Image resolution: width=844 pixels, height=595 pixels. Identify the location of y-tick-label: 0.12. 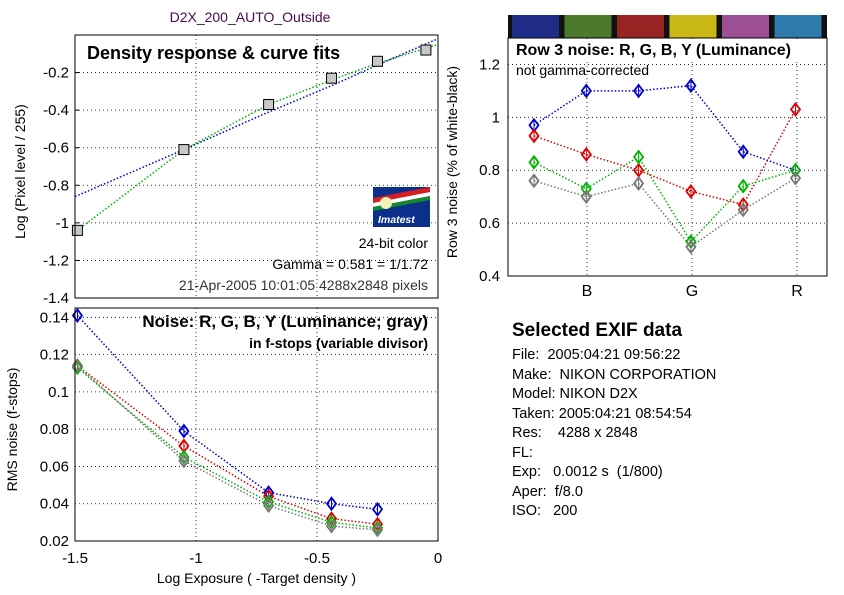
(54, 355).